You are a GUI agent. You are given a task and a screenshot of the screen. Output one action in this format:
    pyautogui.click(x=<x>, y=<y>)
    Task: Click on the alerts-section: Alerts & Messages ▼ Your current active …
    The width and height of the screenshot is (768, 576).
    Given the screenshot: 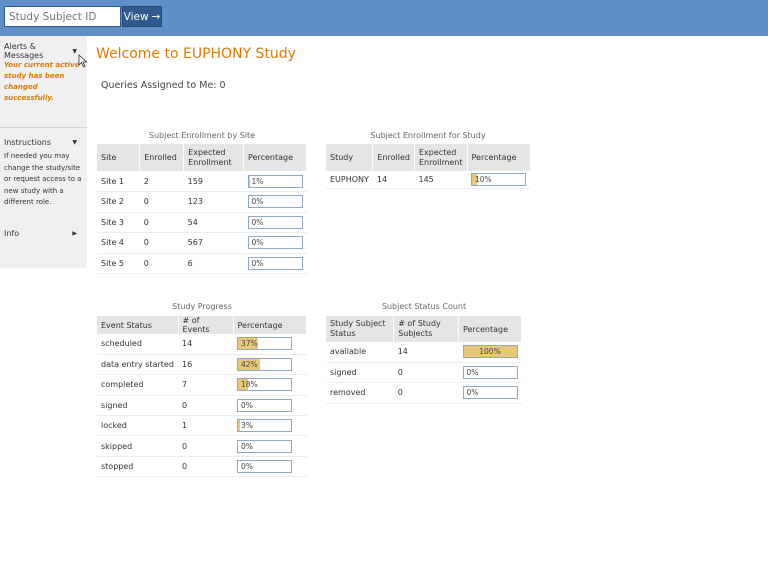 What is the action you would take?
    pyautogui.click(x=43, y=73)
    